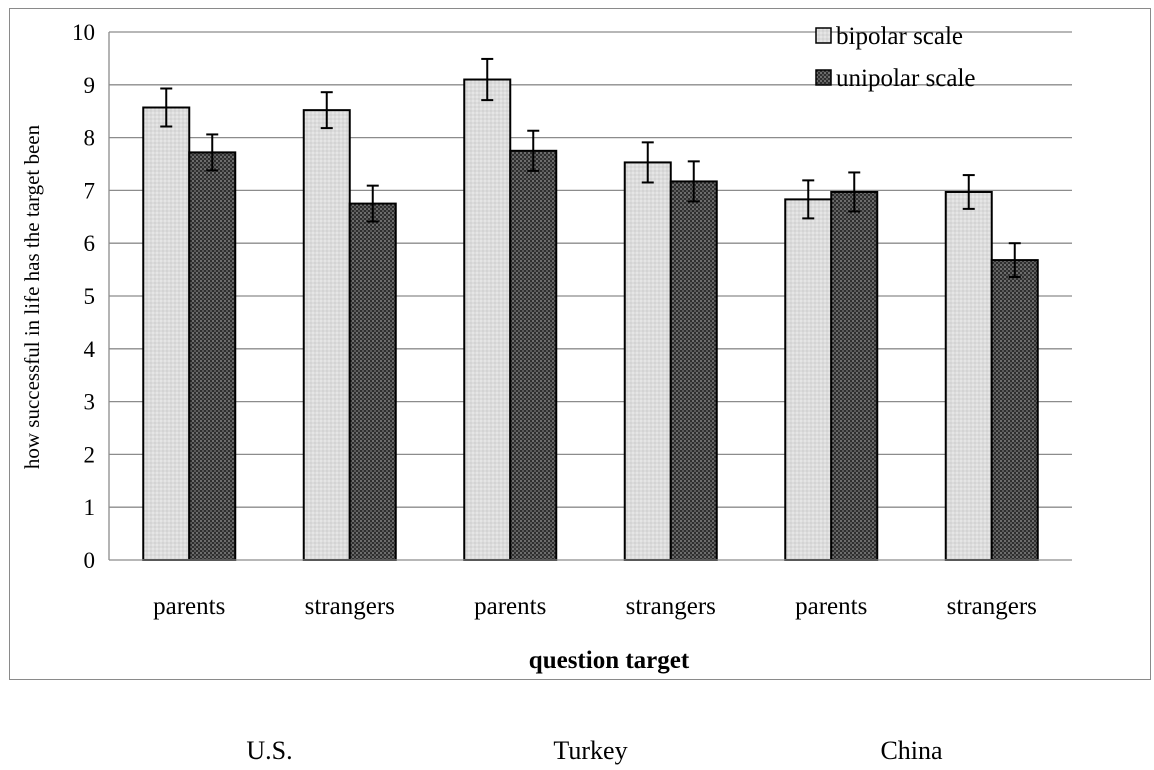 The height and width of the screenshot is (770, 1154). Describe the element at coordinates (906, 78) in the screenshot. I see `legend-label: unipolar scale` at that location.